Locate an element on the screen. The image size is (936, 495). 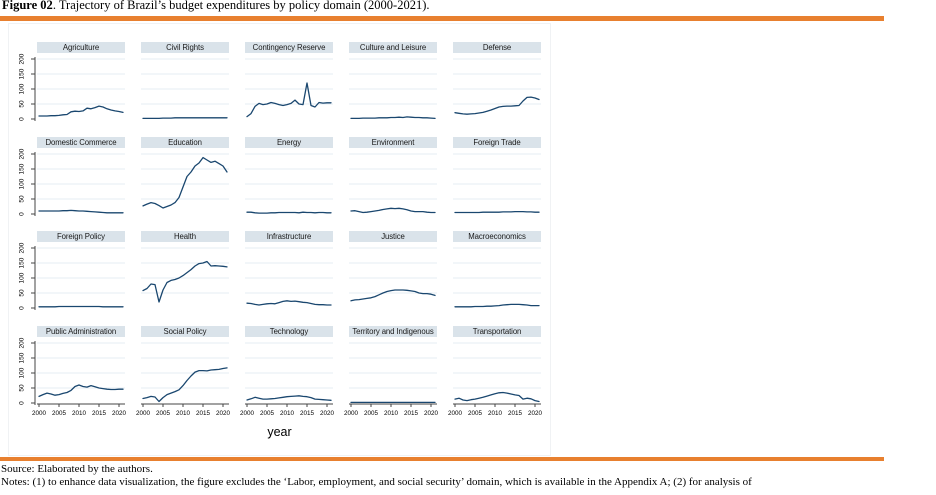
panel-title: Civil Rights is located at coordinates (185, 47).